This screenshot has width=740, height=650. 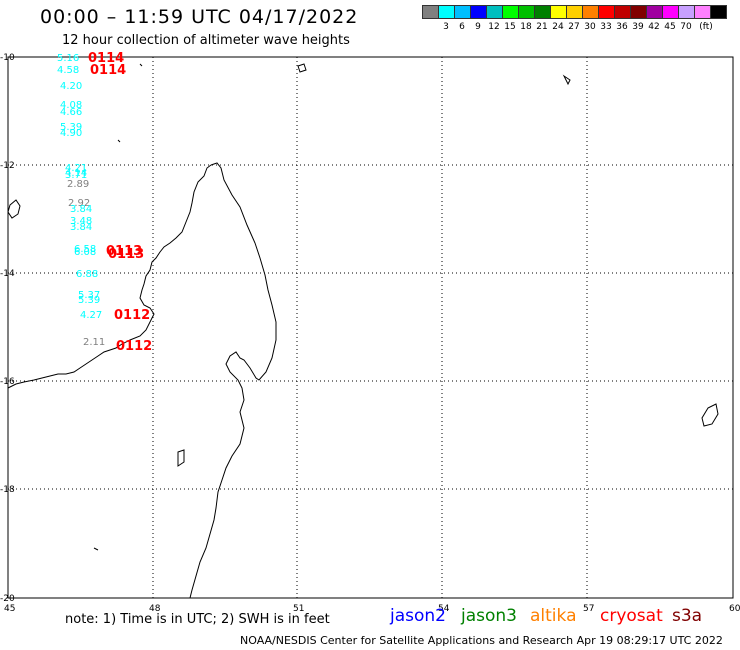 I want to click on color-scale-label: 15, so click(x=510, y=27).